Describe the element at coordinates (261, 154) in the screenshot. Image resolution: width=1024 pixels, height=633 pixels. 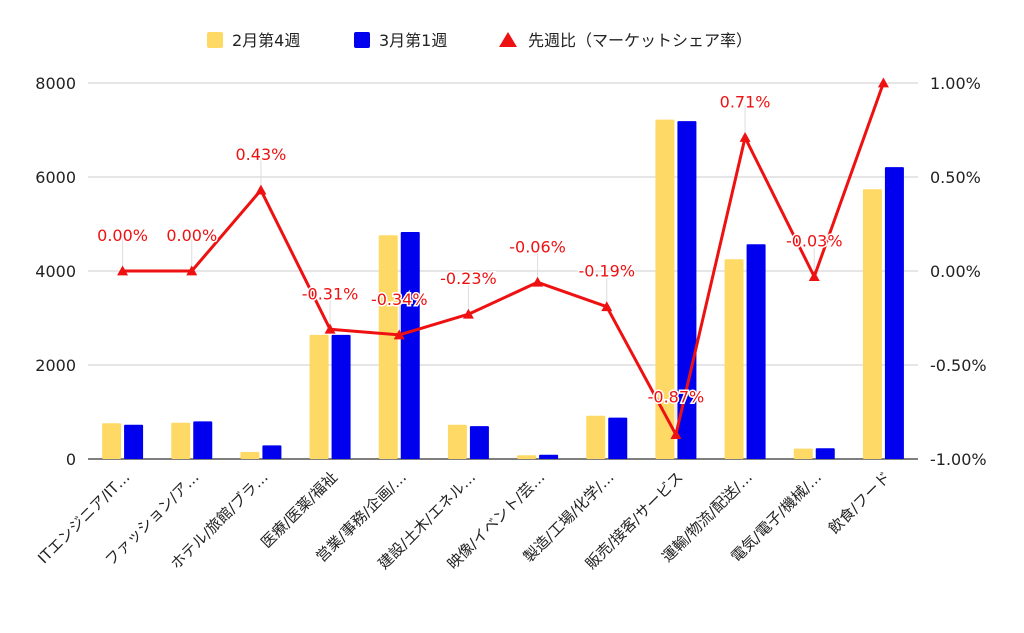
I see `data-label: 0.43%` at that location.